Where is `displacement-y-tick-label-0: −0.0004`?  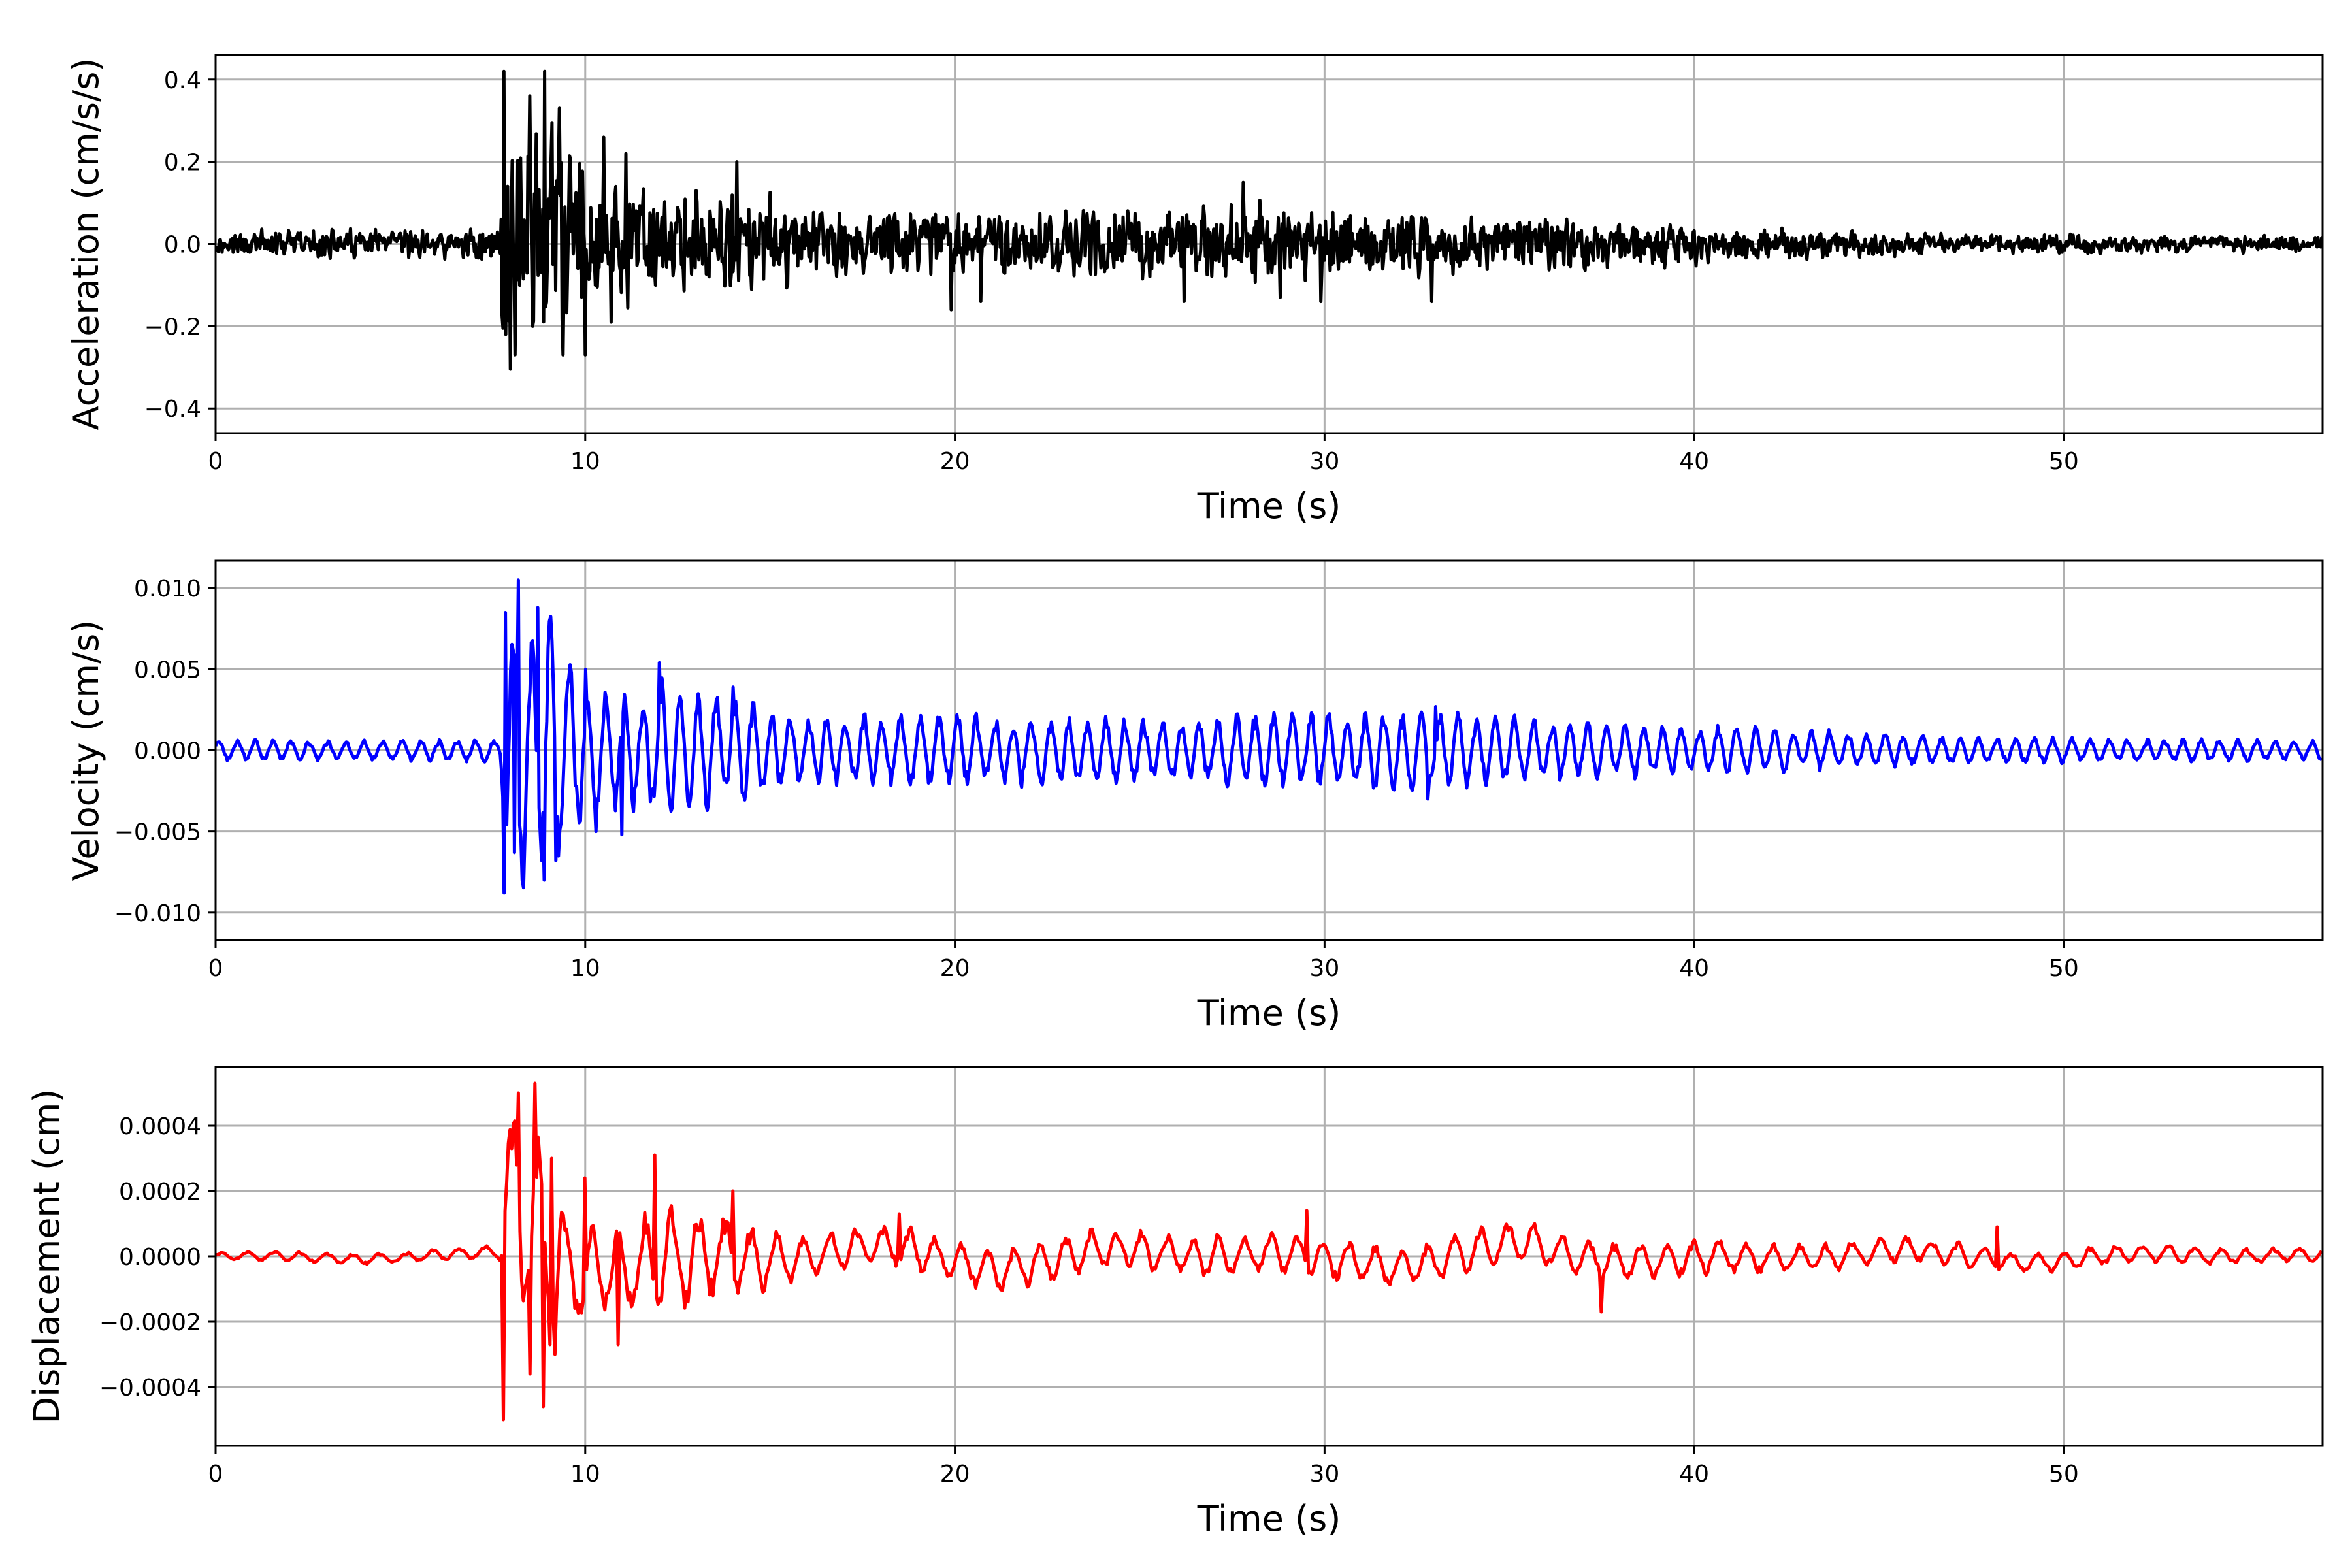
displacement-y-tick-label-0: −0.0004 is located at coordinates (150, 1388).